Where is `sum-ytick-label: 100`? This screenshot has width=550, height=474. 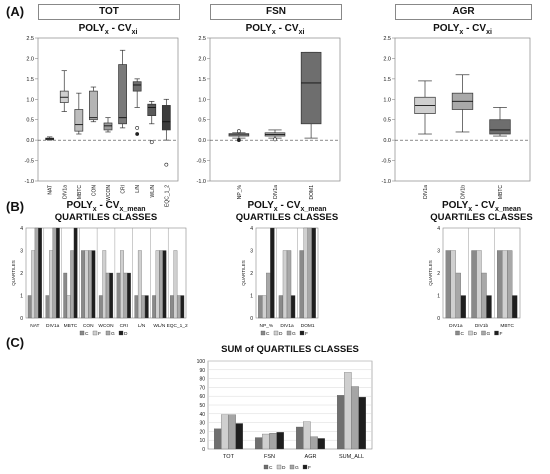
sum-ytick-label: 100 is located at coordinates (201, 362).